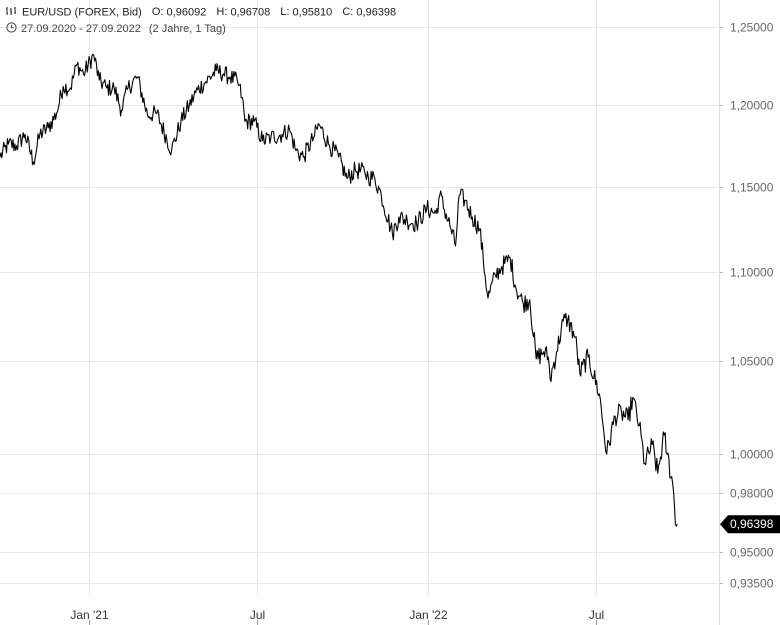 Image resolution: width=780 pixels, height=625 pixels. I want to click on high-label: H:, so click(222, 12).